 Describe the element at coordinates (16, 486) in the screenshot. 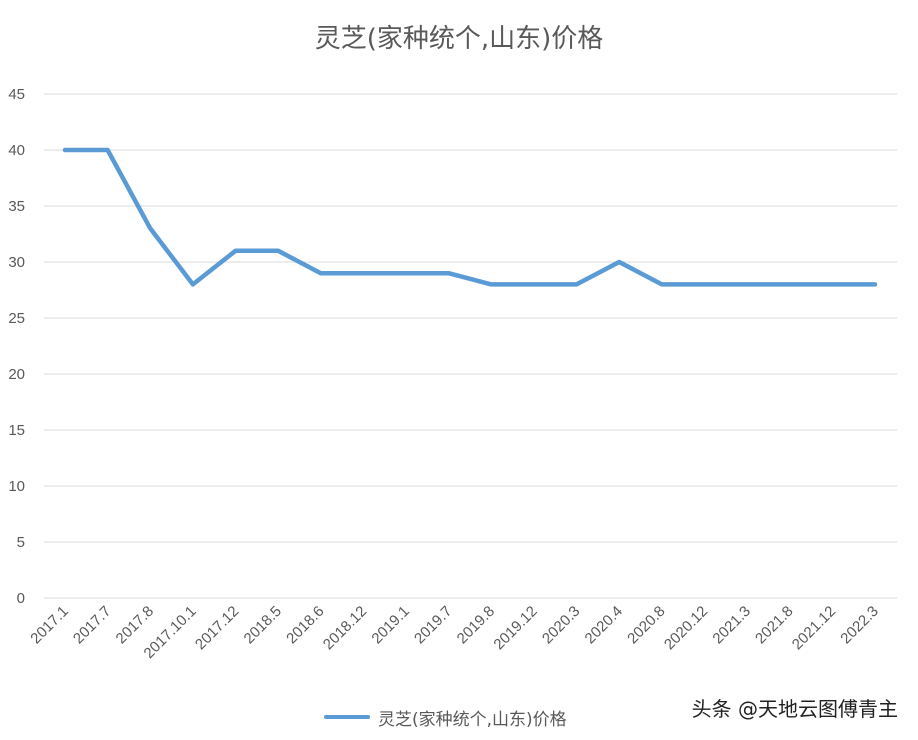

I see `y-tick-label: 10` at that location.